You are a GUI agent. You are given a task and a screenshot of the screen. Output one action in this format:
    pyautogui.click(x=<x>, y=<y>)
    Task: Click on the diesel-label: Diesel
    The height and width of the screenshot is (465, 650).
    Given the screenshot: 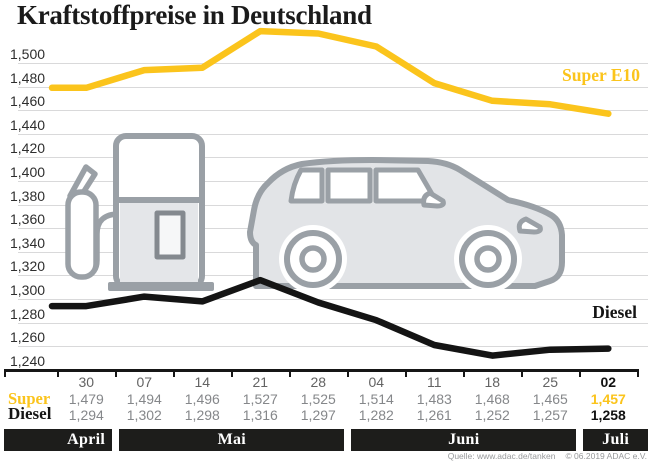 What is the action you would take?
    pyautogui.click(x=614, y=312)
    